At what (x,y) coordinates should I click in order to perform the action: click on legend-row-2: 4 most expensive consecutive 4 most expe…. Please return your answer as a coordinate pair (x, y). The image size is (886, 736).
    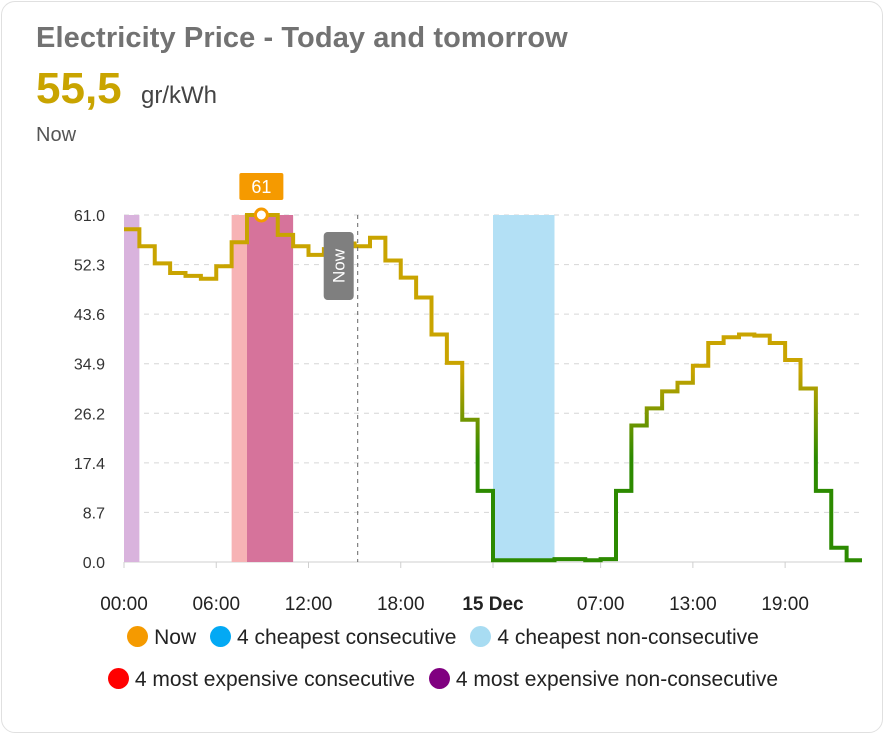
    Looking at the image, I should click on (443, 680).